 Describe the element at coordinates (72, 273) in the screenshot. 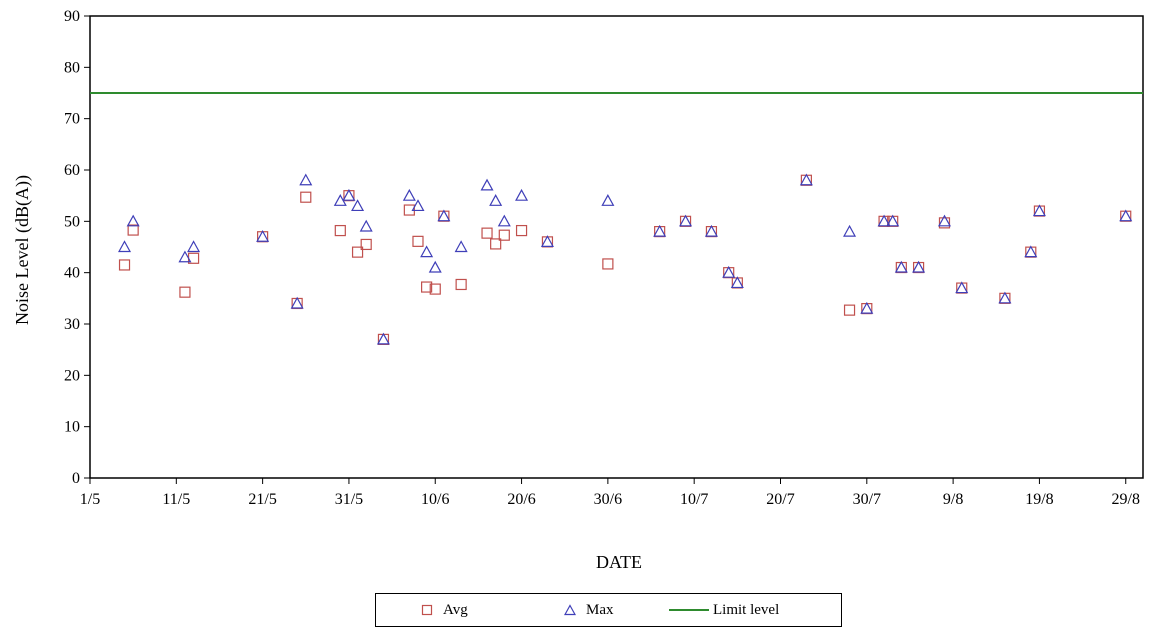

I see `y-tick-label: 40` at that location.